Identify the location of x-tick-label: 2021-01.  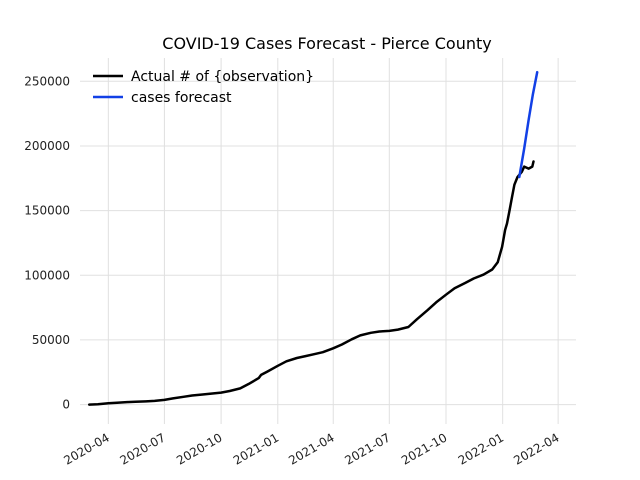
(256, 448).